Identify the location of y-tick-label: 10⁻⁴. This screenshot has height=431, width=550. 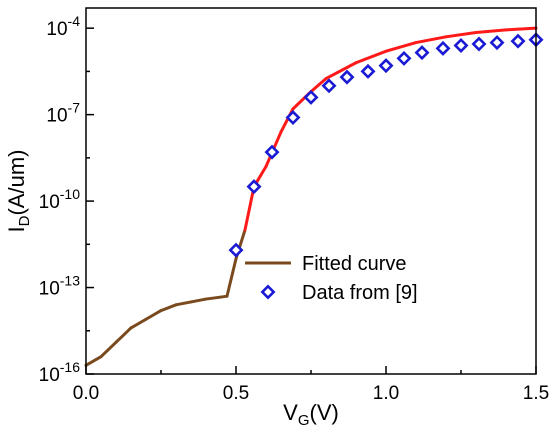
(63, 26).